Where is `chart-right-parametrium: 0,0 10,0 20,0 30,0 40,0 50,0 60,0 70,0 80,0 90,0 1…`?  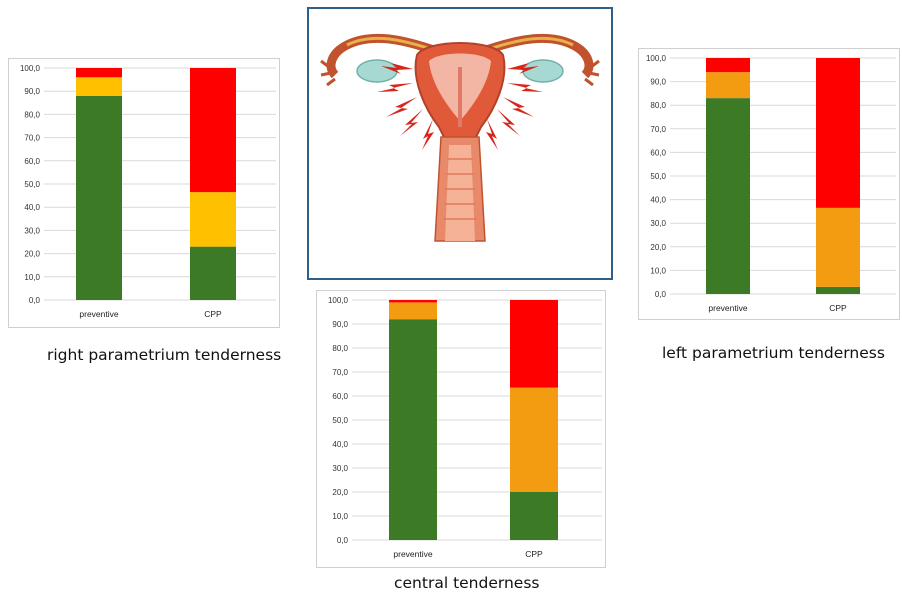
chart-right-parametrium: 0,0 10,0 20,0 30,0 40,0 50,0 60,0 70,0 80,0 90,0 1… is located at coordinates (144, 193).